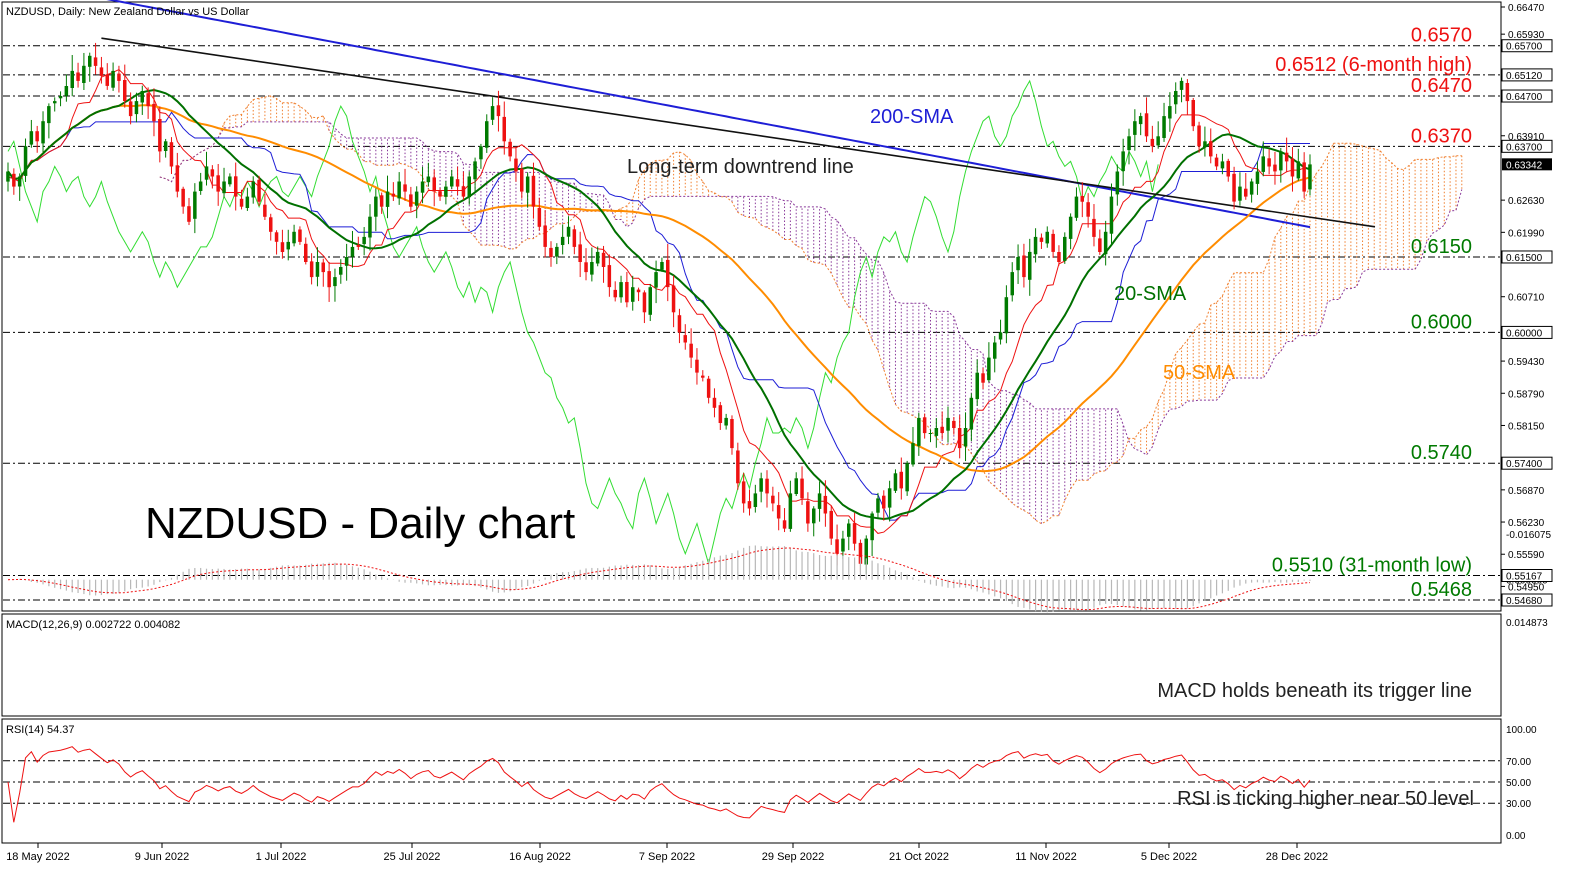 The image size is (1589, 877). What do you see at coordinates (1526, 201) in the screenshot?
I see `price-tick-label: 0.62630` at bounding box center [1526, 201].